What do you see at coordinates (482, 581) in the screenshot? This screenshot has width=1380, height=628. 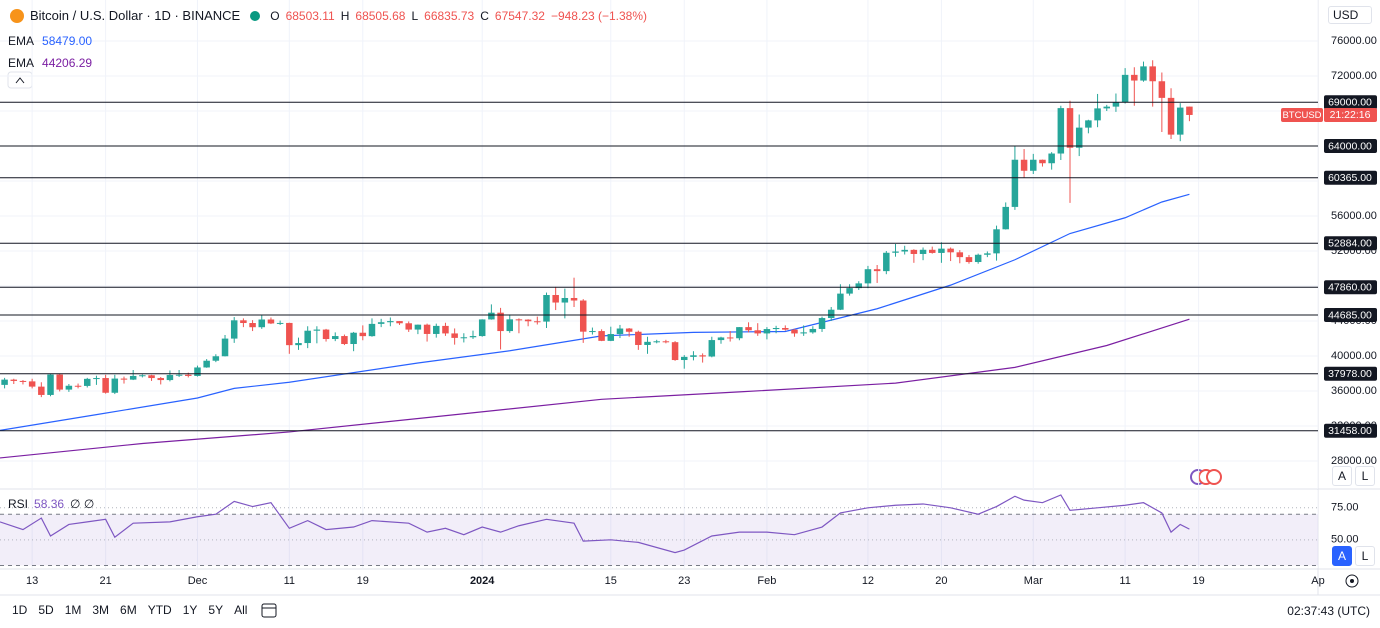 I see `x-tick-label: 2024` at bounding box center [482, 581].